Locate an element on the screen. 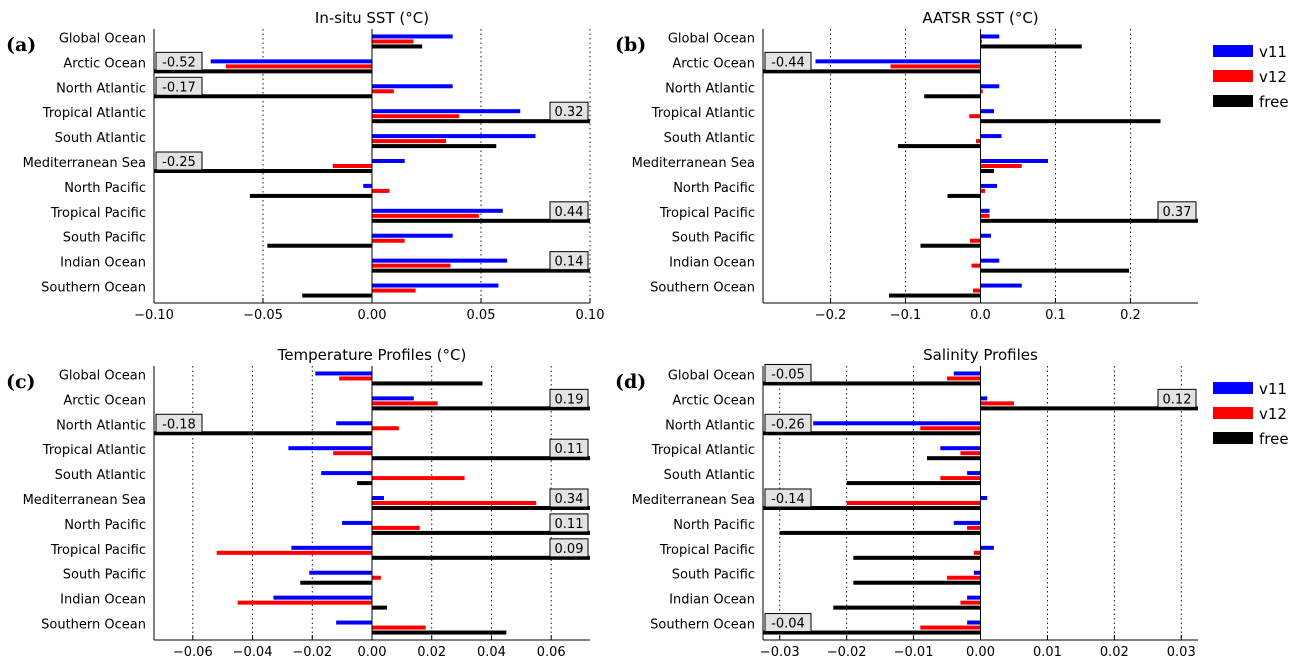 This screenshot has width=1307, height=661. legend-label: v12 is located at coordinates (1273, 77).